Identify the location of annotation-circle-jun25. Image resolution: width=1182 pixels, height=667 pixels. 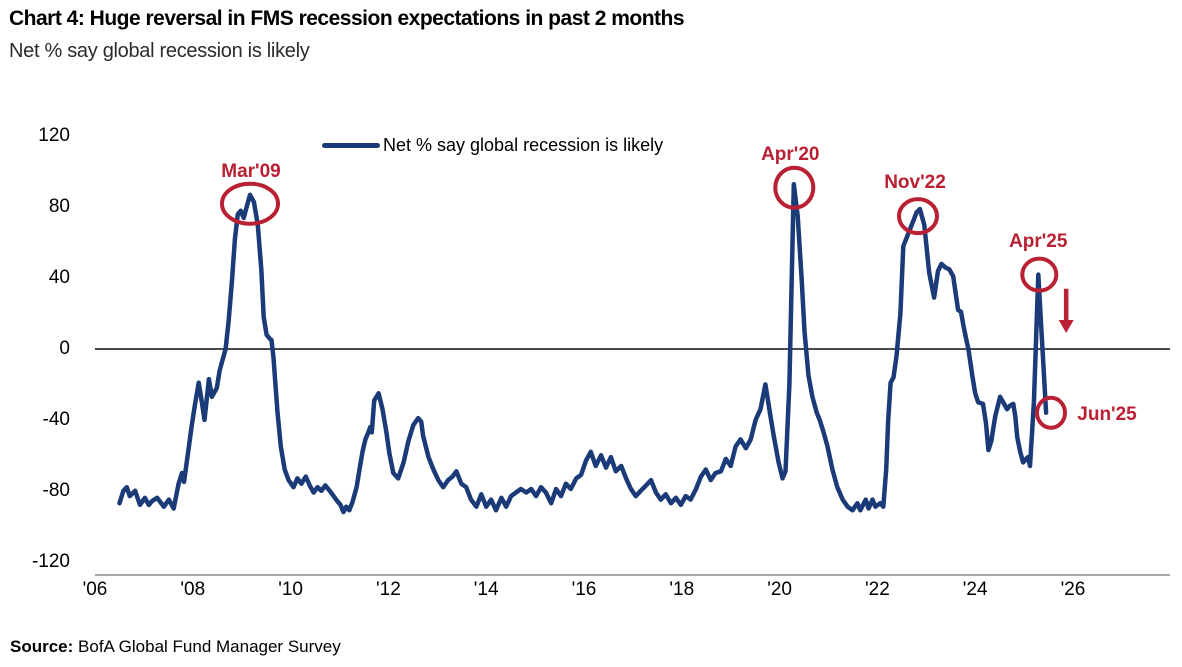
(1051, 412).